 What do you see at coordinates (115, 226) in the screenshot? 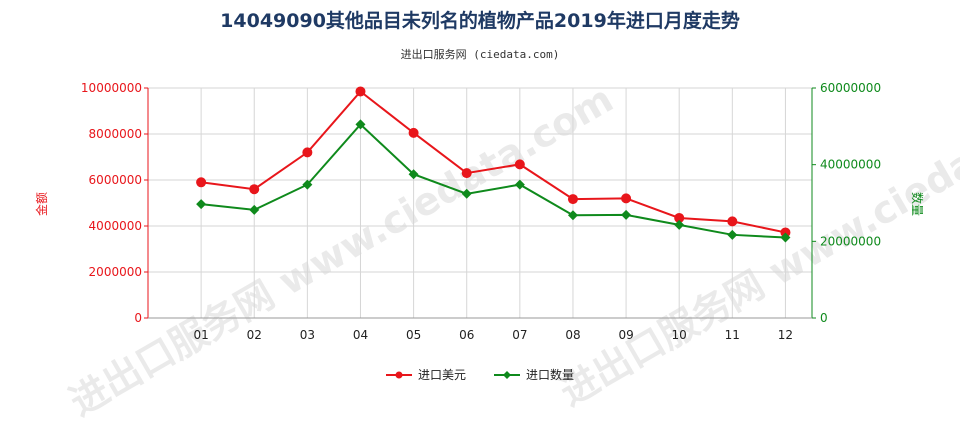
I see `y-left-tick-label: 4000000` at bounding box center [115, 226].